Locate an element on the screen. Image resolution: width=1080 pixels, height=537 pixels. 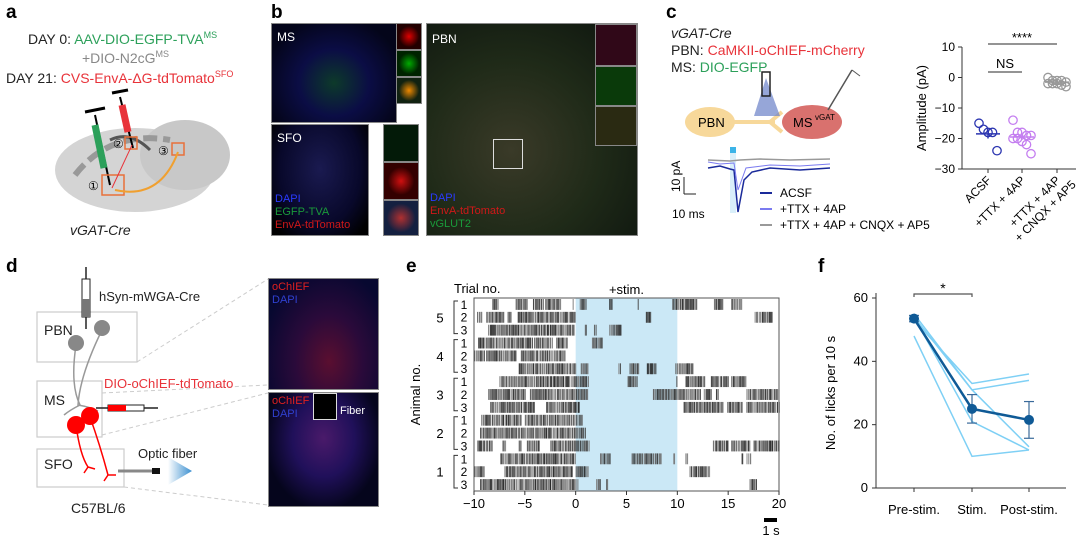
c-sig-label: **** is located at coordinates (1022, 37).